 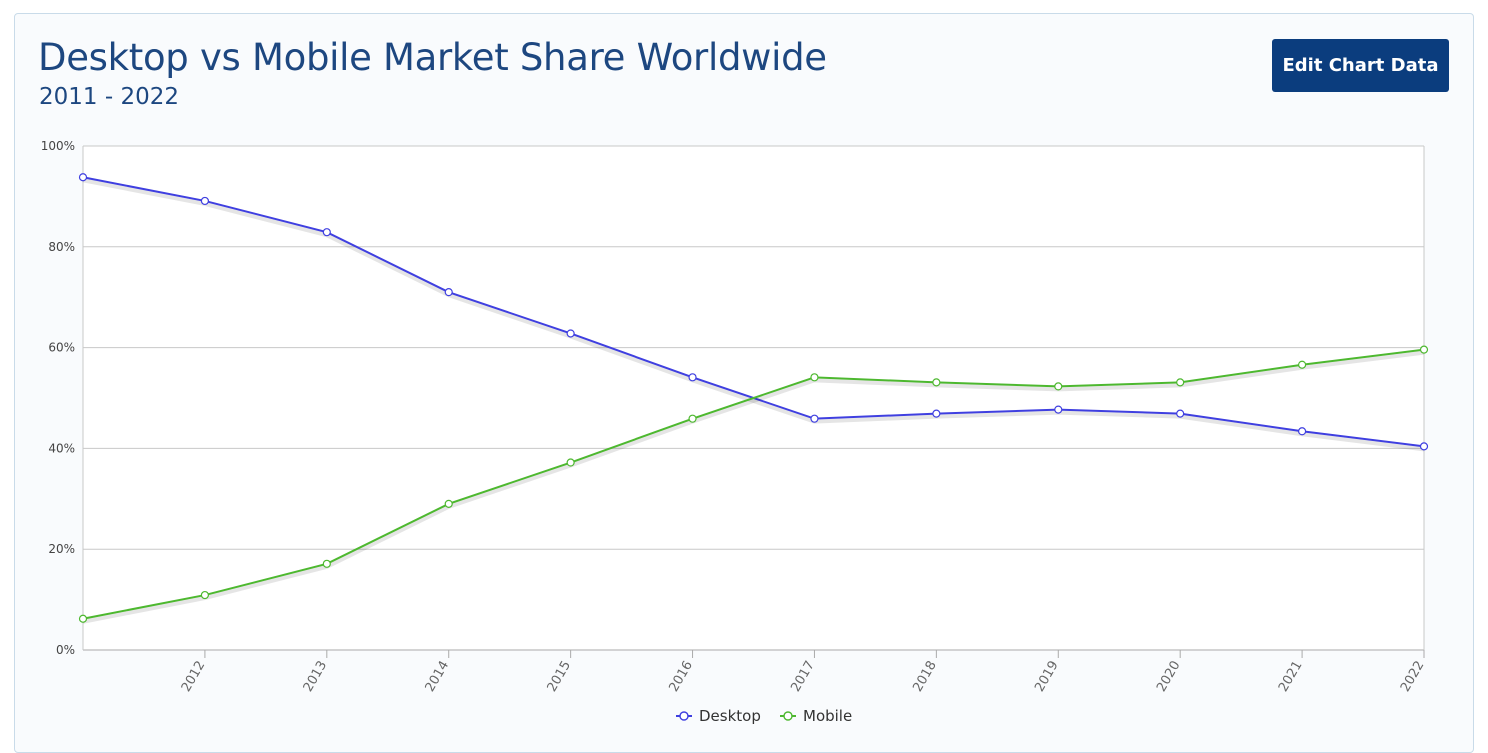 What do you see at coordinates (560, 677) in the screenshot?
I see `x-tick-label: 2015` at bounding box center [560, 677].